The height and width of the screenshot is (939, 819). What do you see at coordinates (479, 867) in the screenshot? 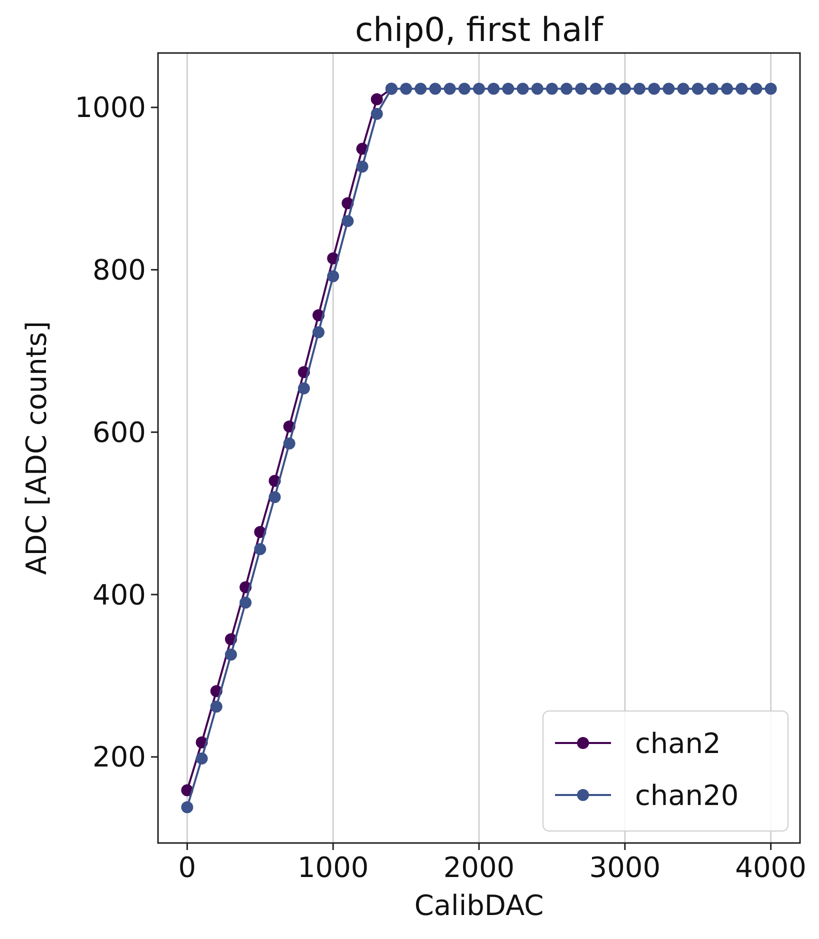
I see `x-tick-label: 2000` at bounding box center [479, 867].